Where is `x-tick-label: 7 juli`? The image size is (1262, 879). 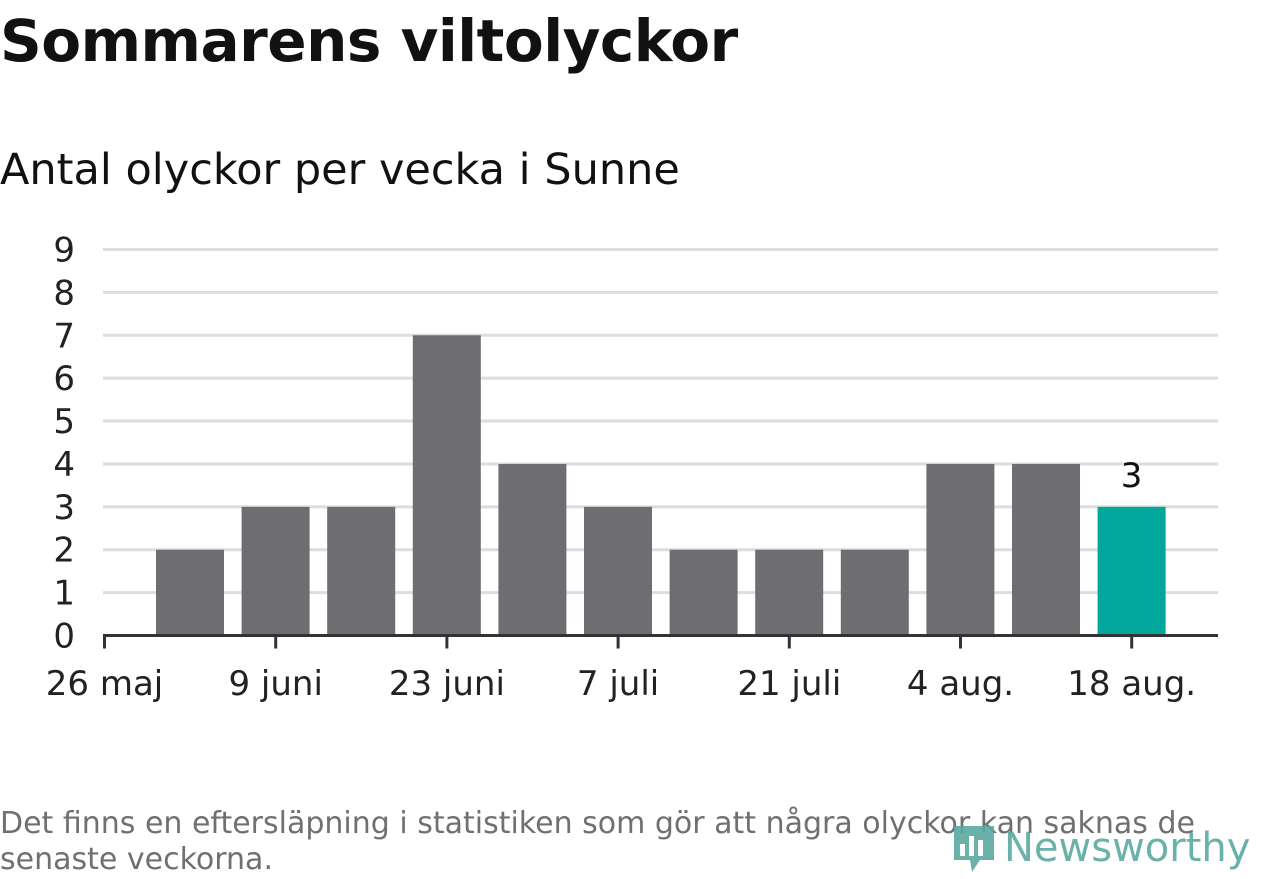
x-tick-label: 7 juli is located at coordinates (618, 684).